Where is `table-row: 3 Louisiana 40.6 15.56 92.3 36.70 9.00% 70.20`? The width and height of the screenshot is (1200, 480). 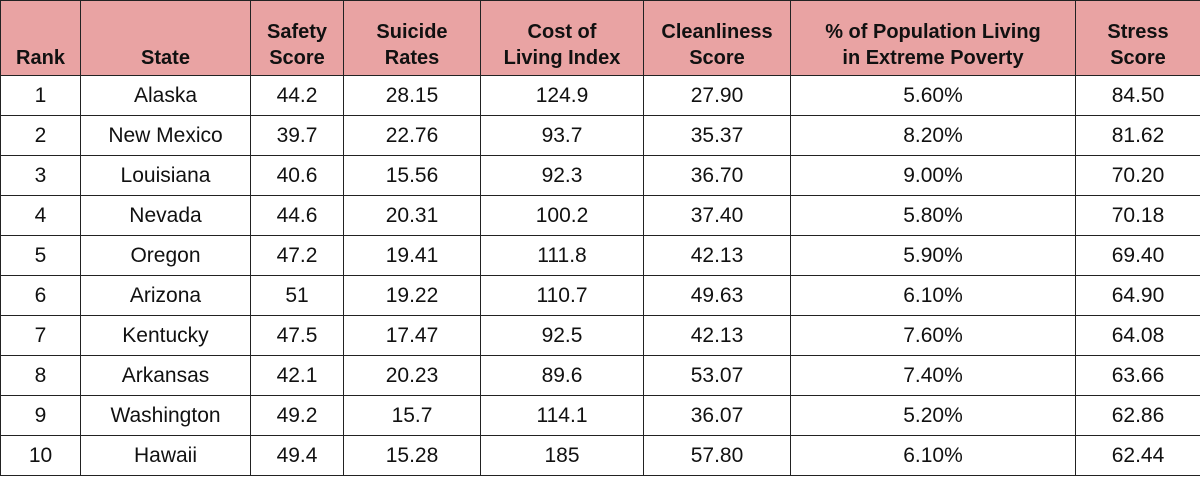 table-row: 3 Louisiana 40.6 15.56 92.3 36.70 9.00% 70.20 is located at coordinates (600, 175).